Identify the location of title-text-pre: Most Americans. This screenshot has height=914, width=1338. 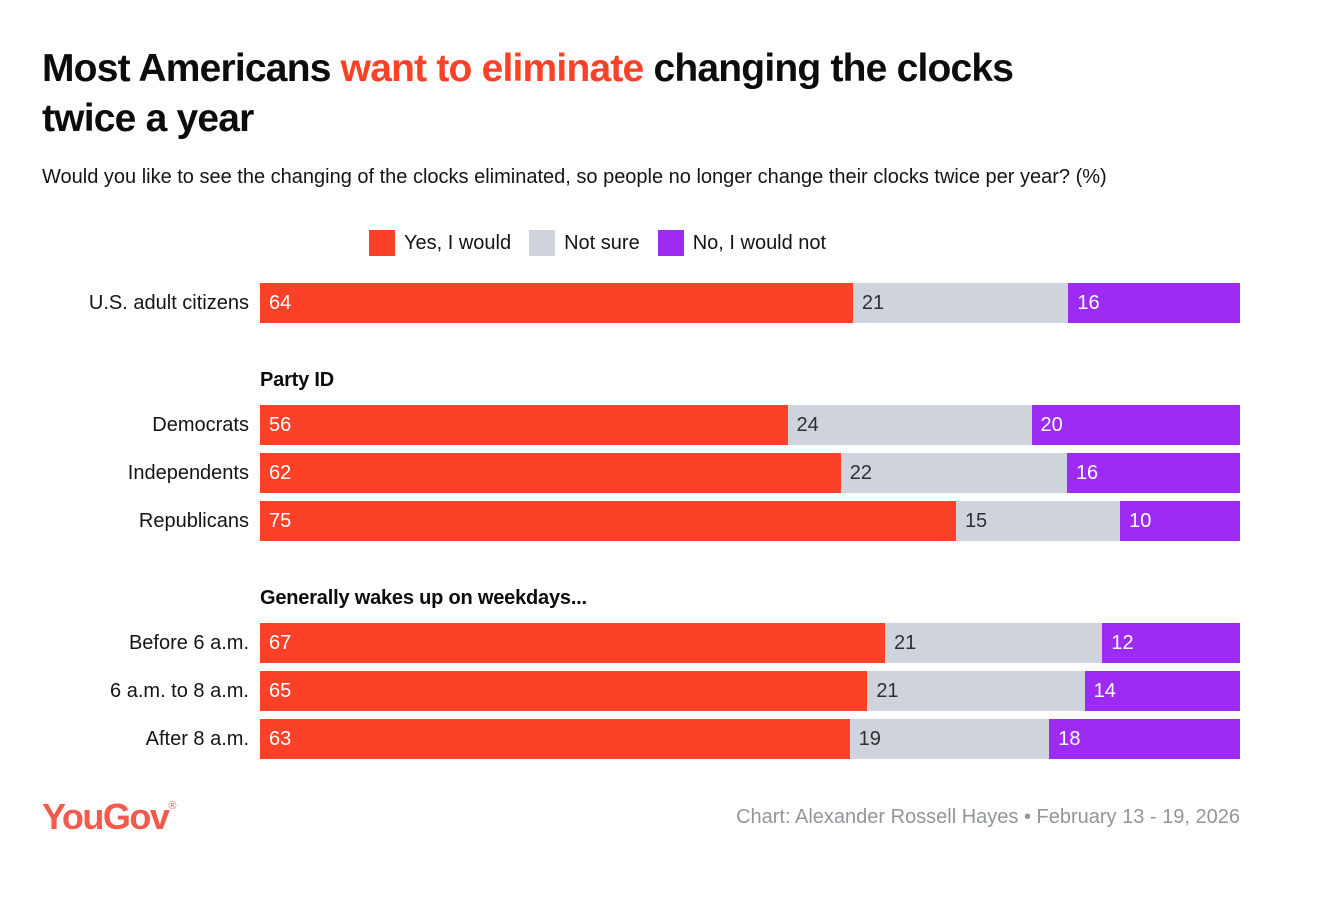
(191, 68).